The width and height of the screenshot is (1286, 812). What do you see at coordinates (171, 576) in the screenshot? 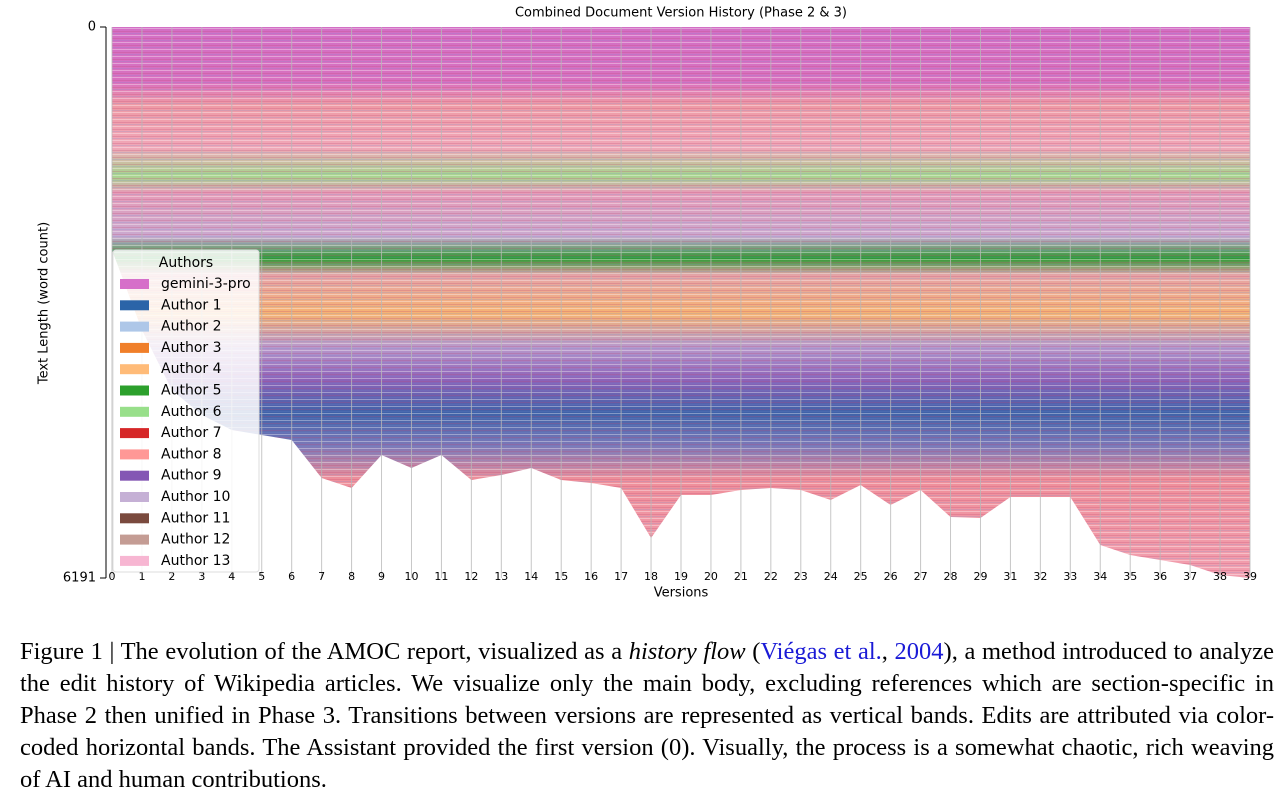
I see `x-tick-label: 2` at bounding box center [171, 576].